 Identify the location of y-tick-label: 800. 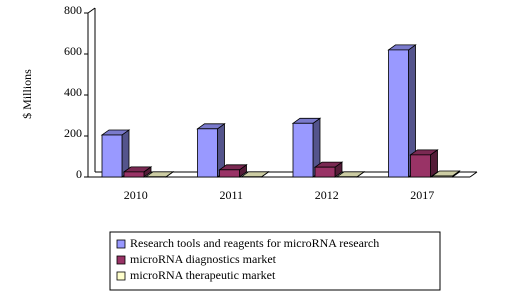
(73, 10).